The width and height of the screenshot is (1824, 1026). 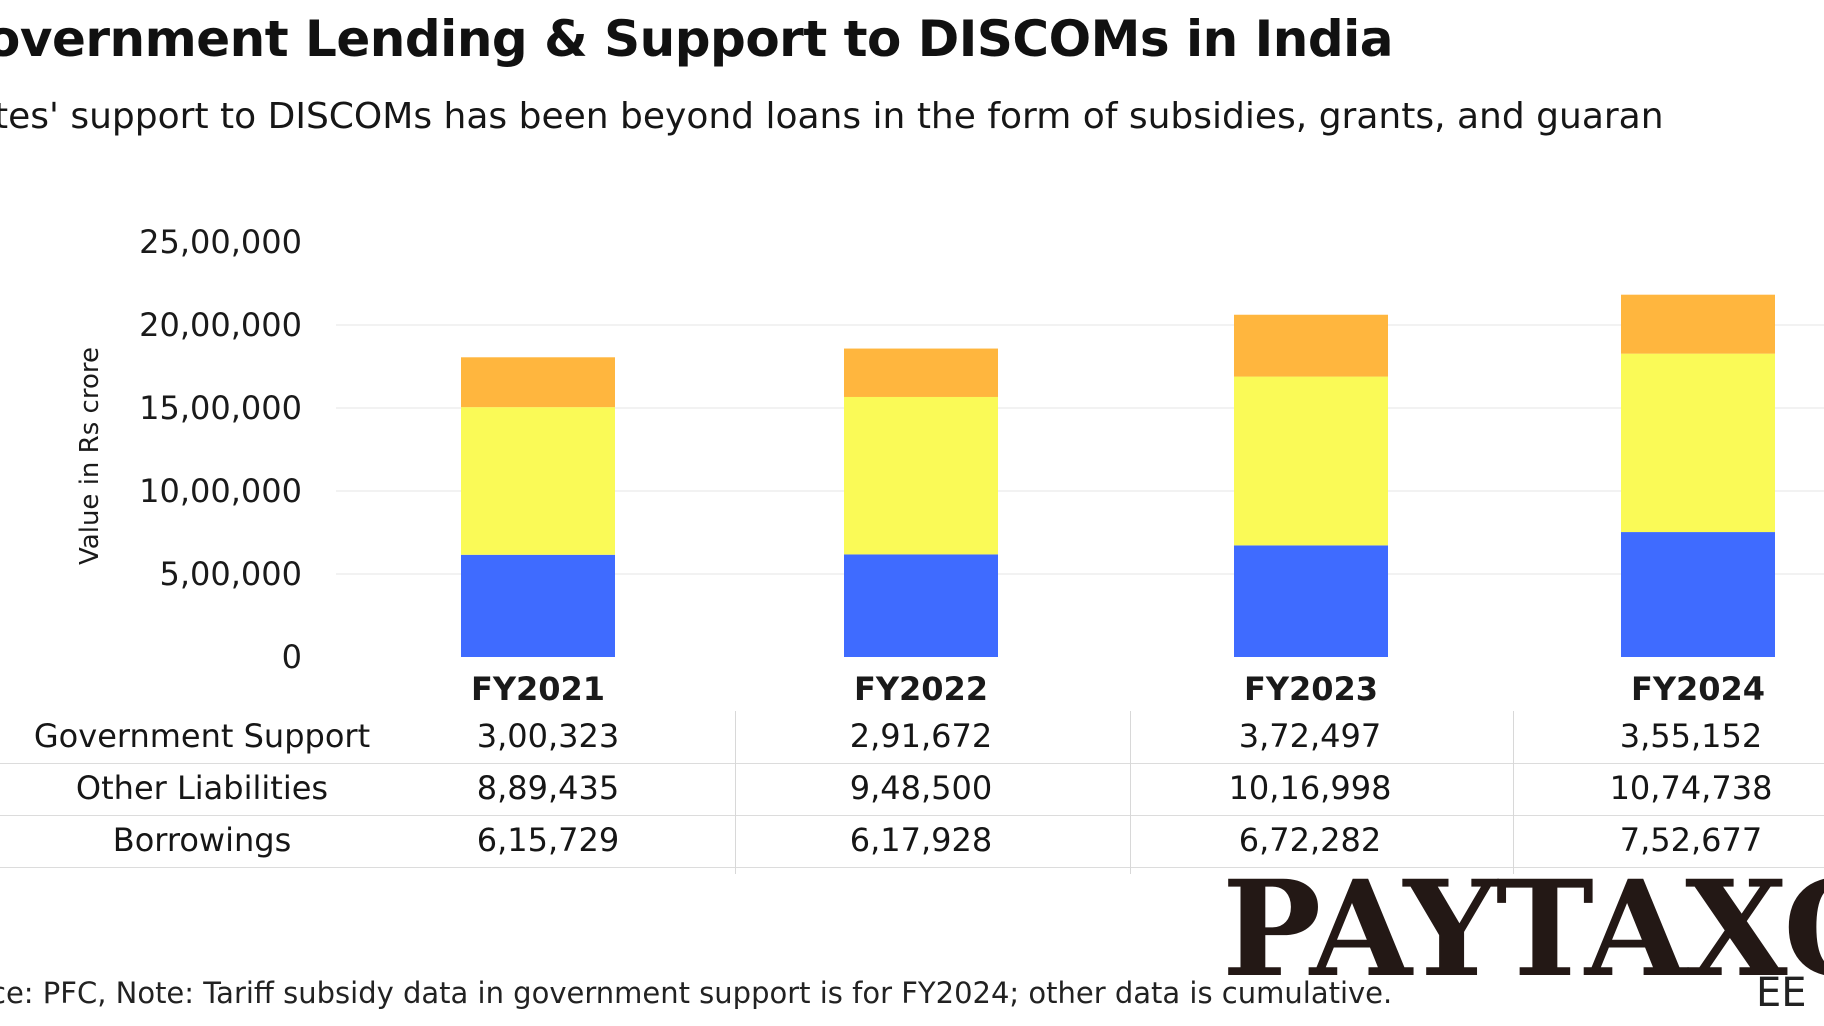 I want to click on table-cell: 7,52,677, so click(x=1691, y=840).